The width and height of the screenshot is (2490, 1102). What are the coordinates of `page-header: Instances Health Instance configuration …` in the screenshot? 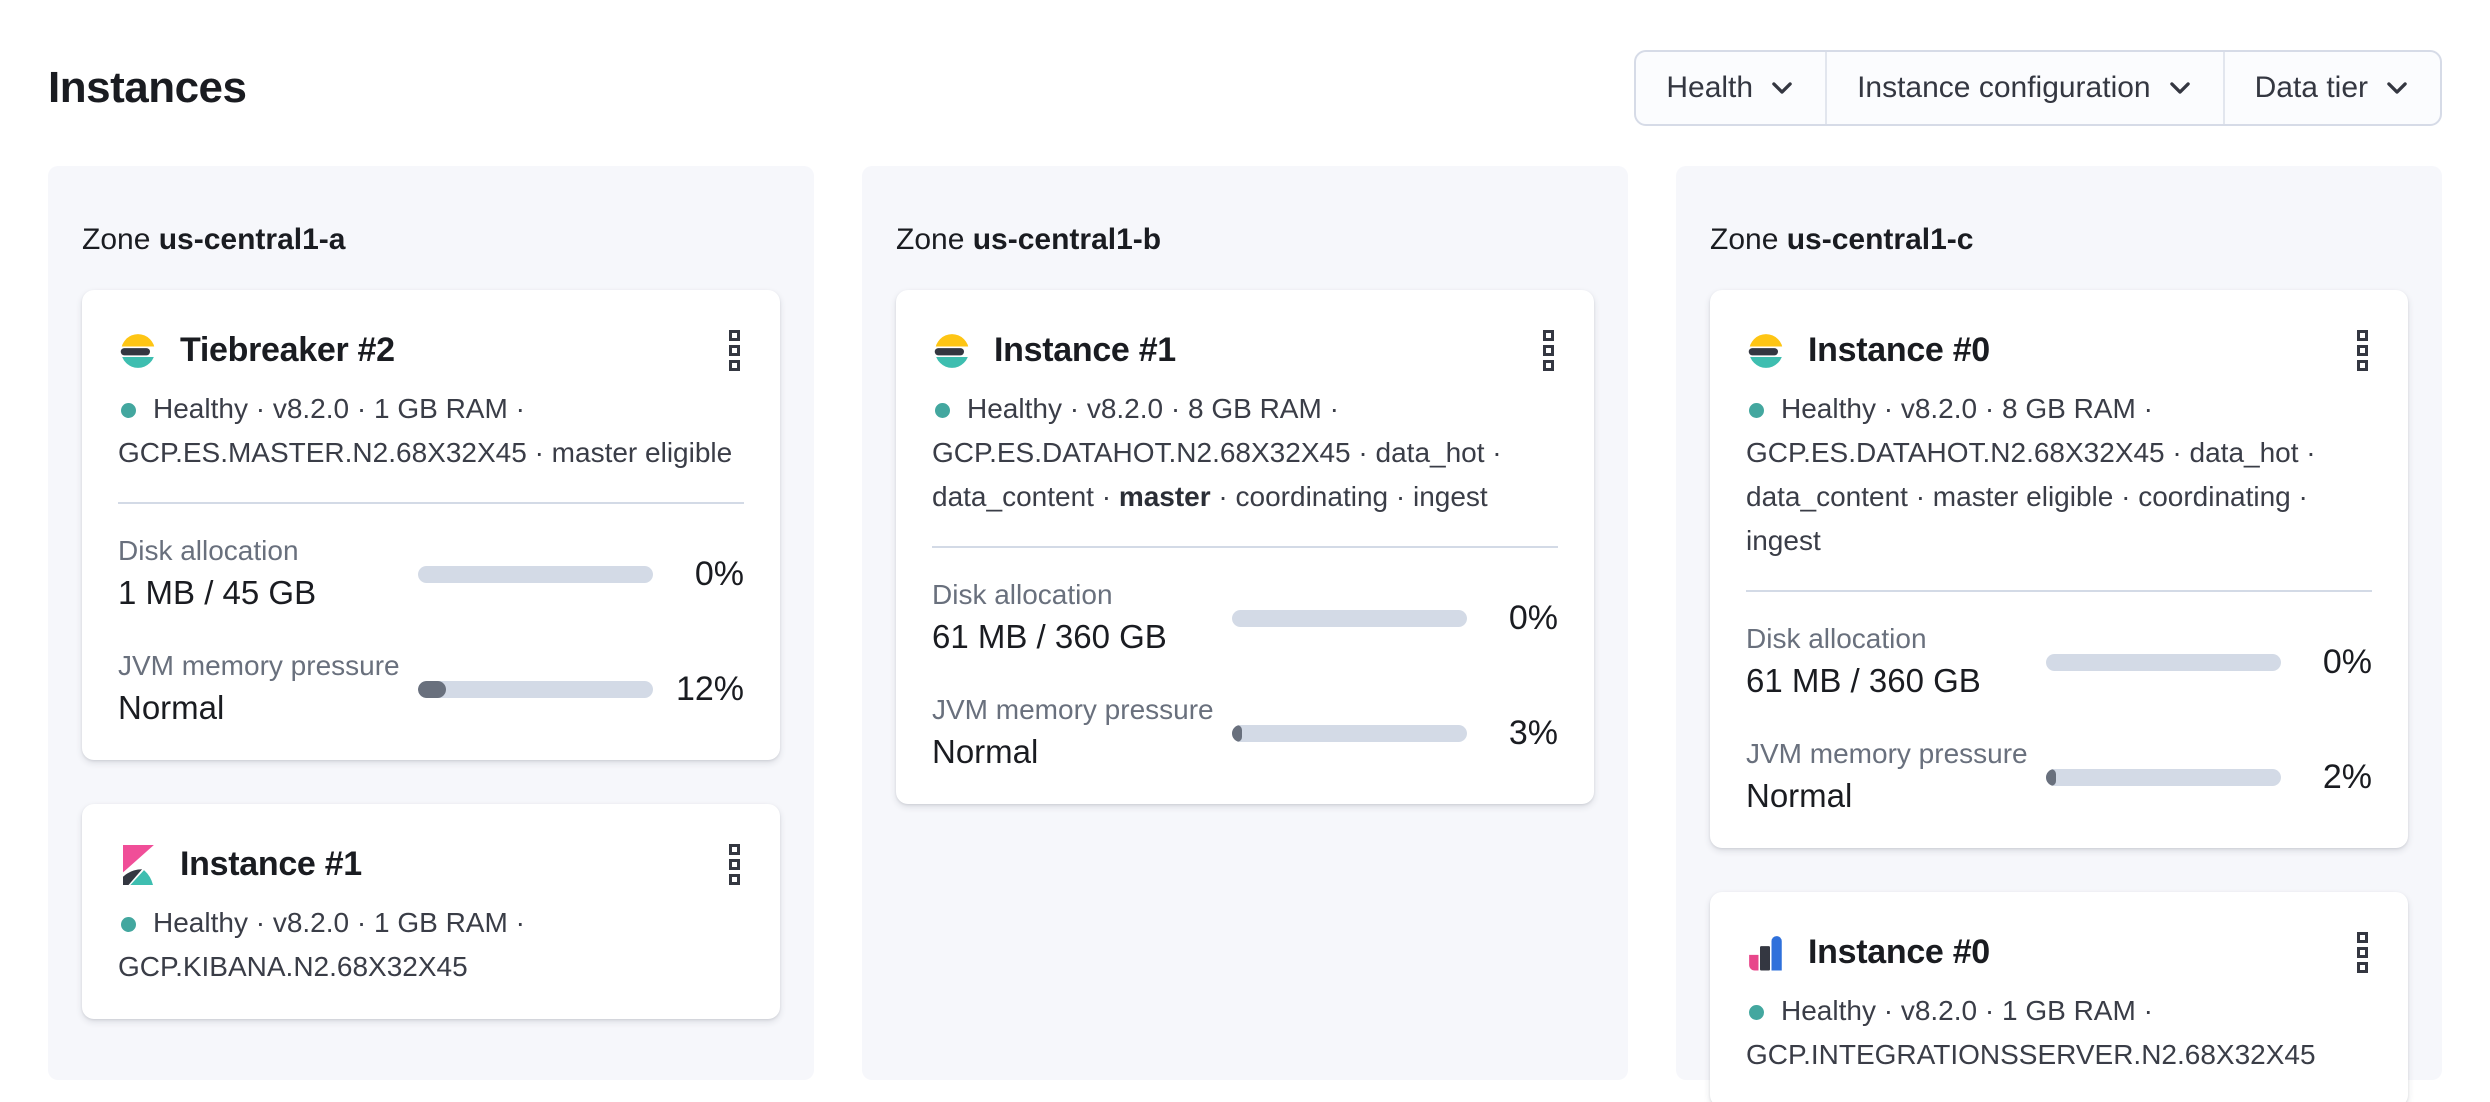 It's located at (1245, 63).